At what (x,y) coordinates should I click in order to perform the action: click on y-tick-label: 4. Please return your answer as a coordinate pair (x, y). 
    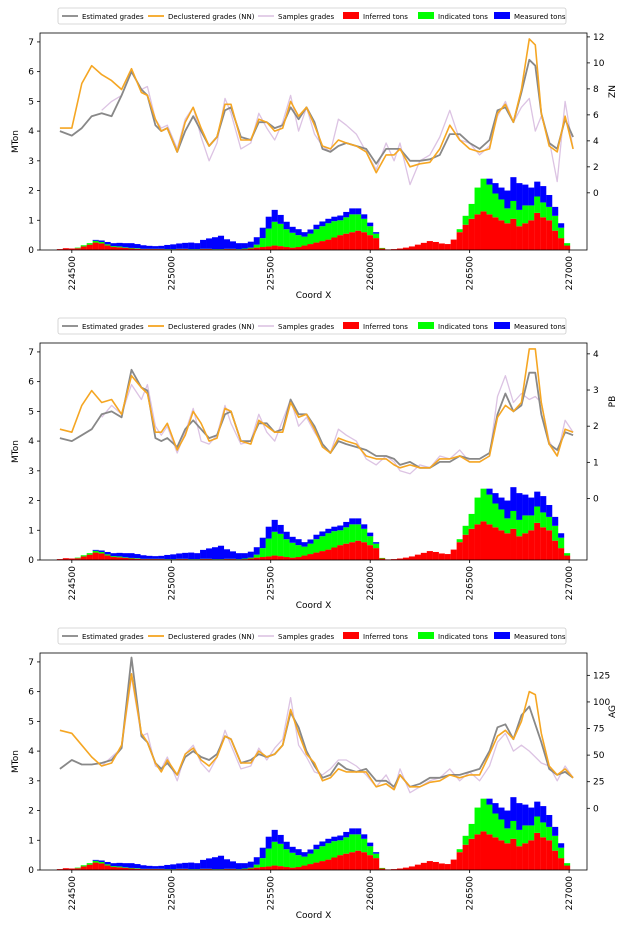
    Looking at the image, I should click on (31, 442).